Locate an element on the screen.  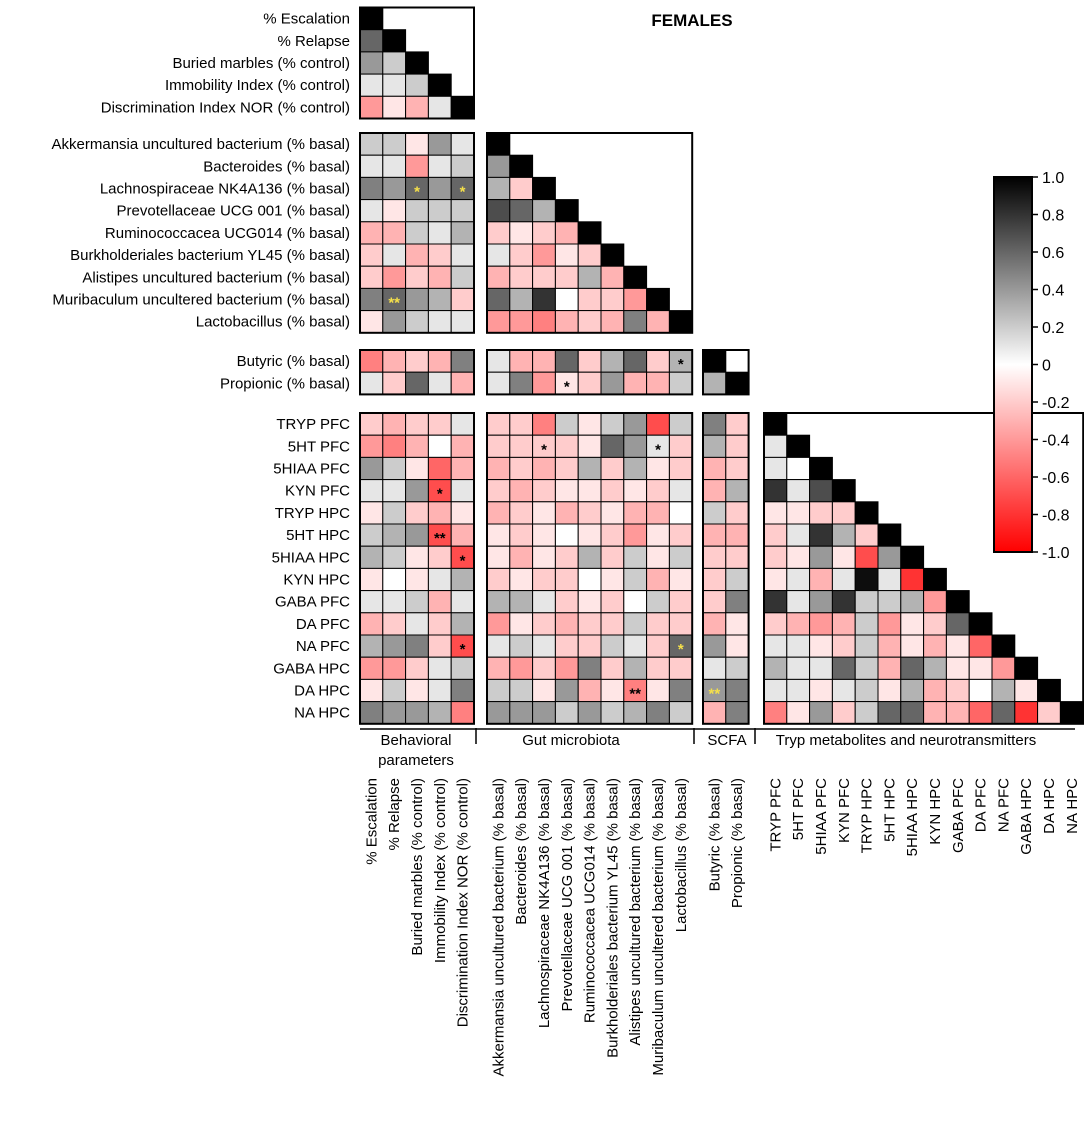
colorbar-tick-label: -0.8 is located at coordinates (1056, 516).